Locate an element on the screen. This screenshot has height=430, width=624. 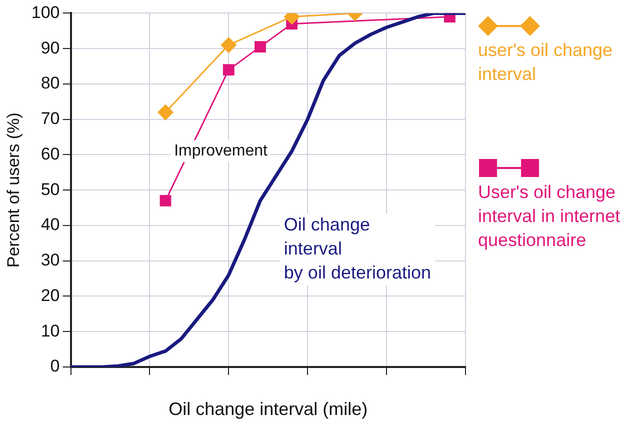
y-tick-label: 10 is located at coordinates (50, 330).